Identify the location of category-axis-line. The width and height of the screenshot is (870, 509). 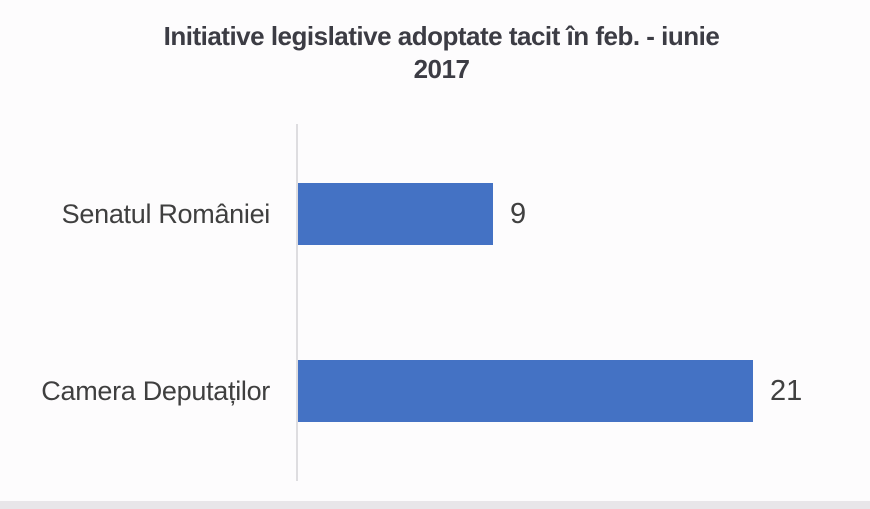
(297, 302).